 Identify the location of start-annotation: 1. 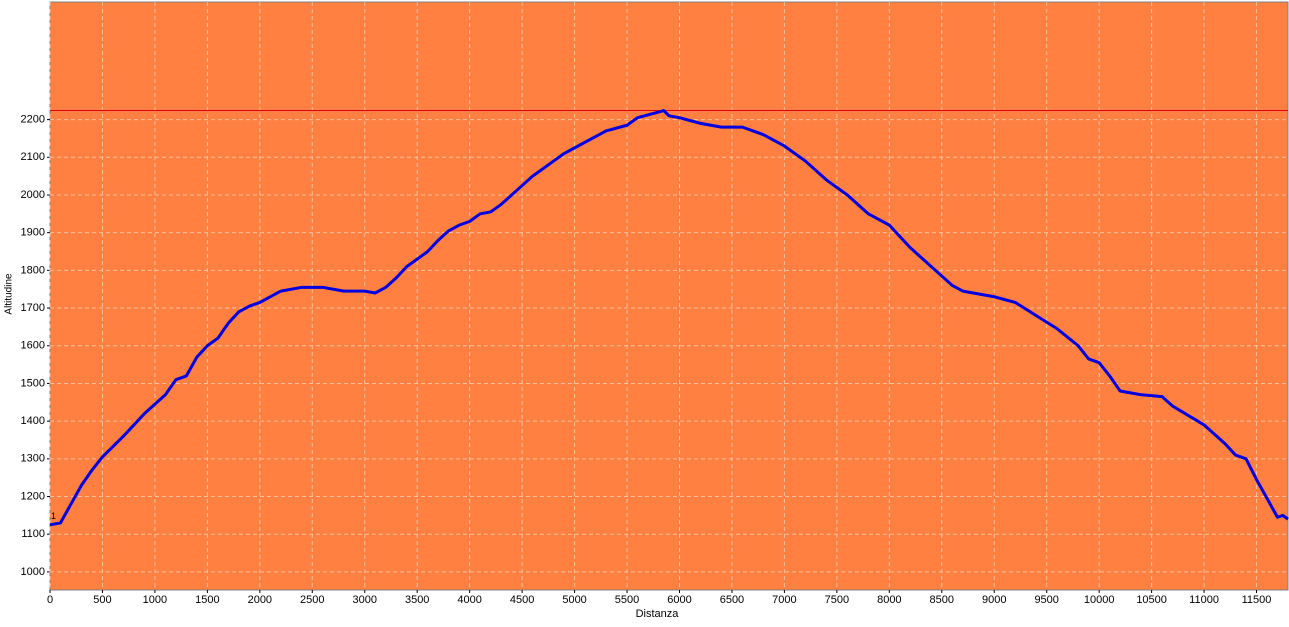
(53, 516).